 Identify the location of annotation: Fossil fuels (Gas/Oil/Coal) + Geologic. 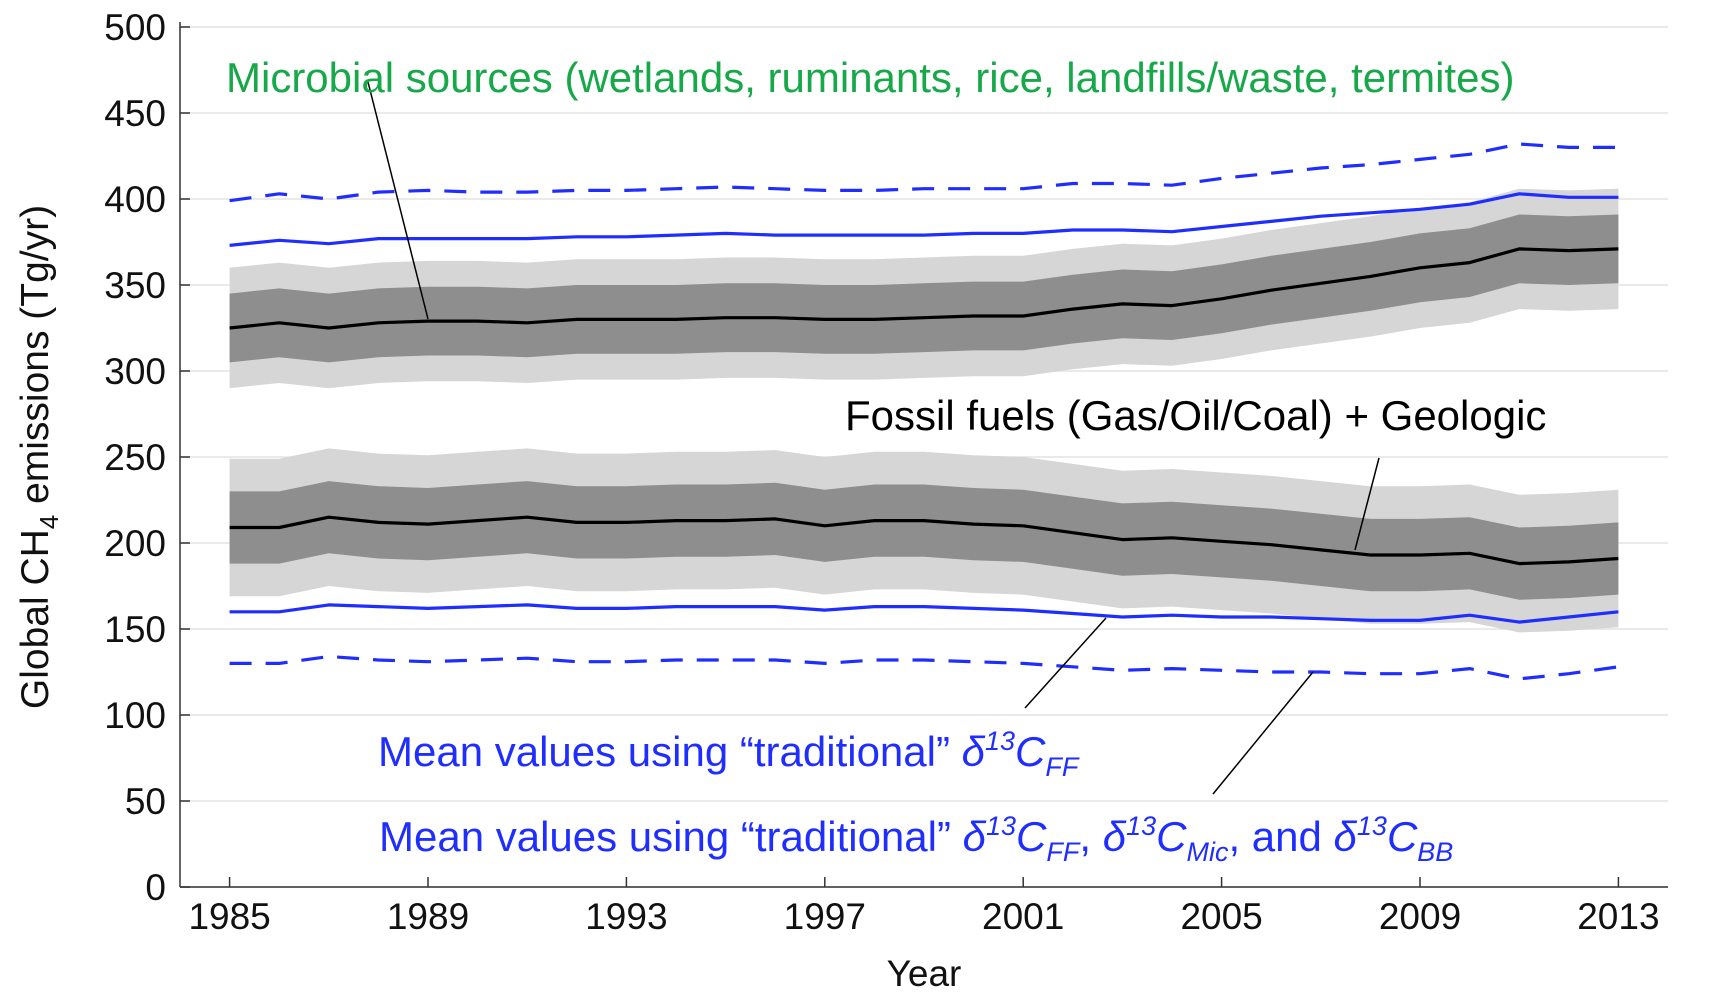
(1195, 415).